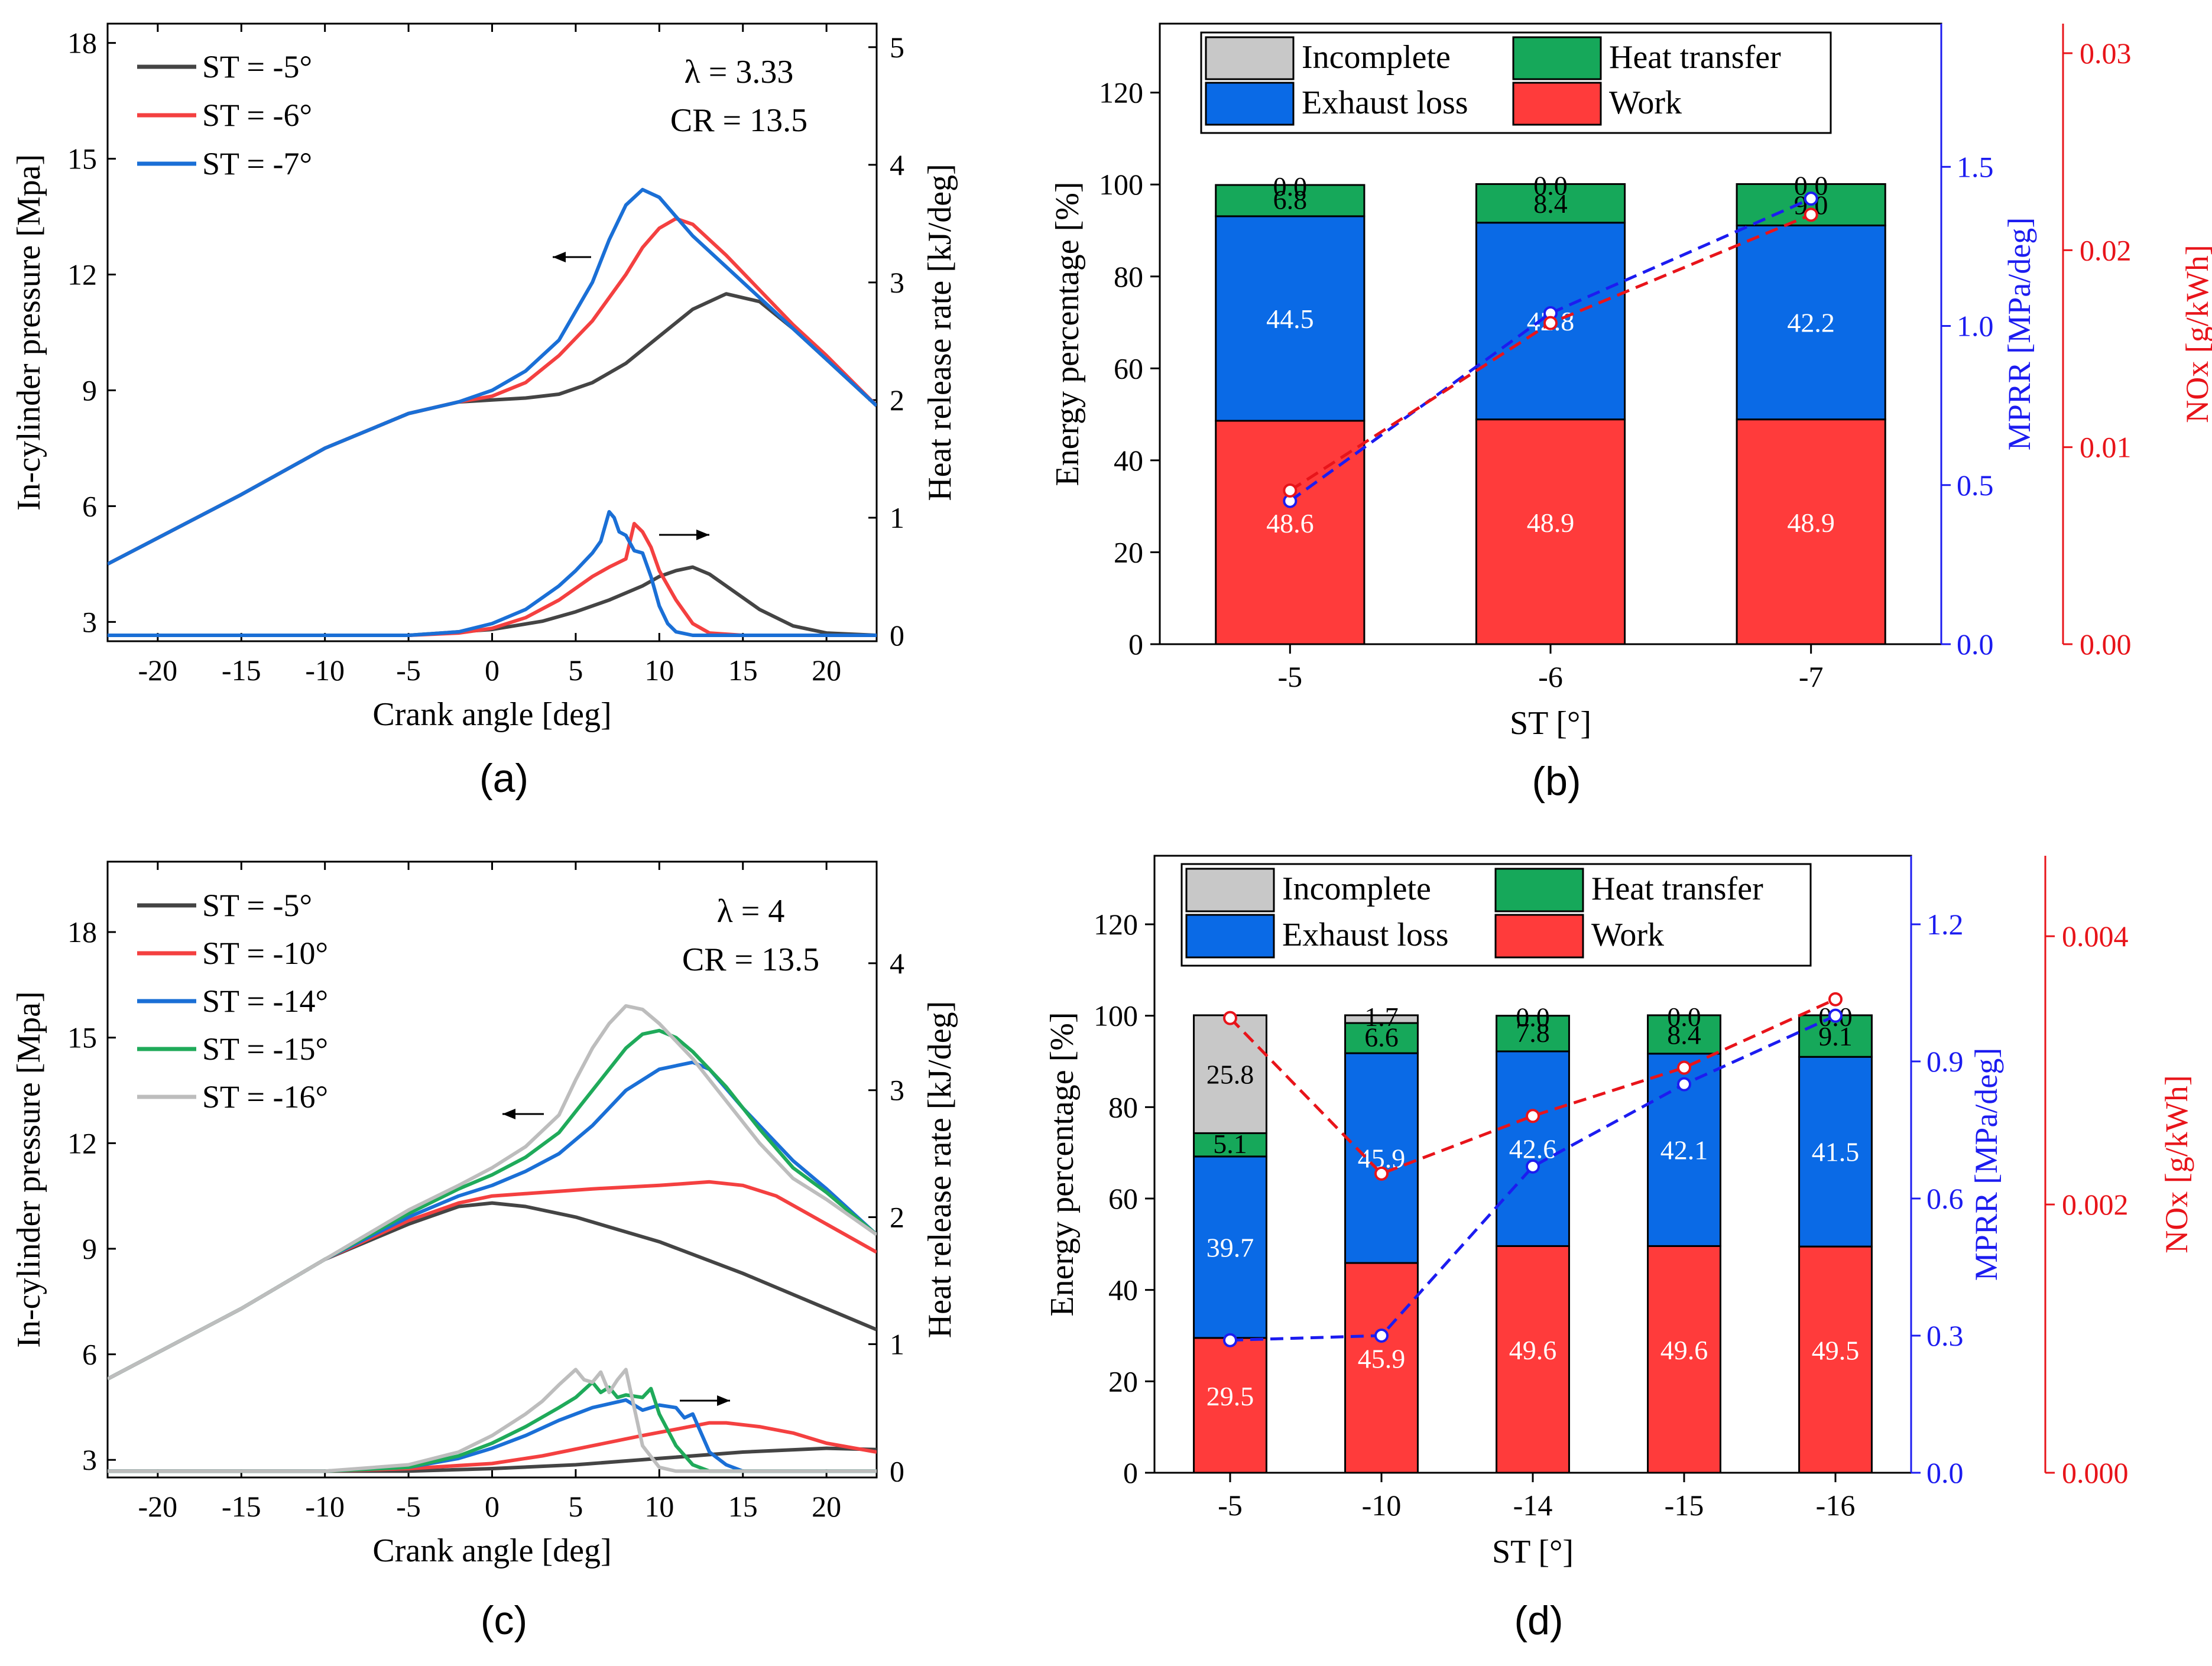 The width and height of the screenshot is (2212, 1666). I want to click on panel-label: (b), so click(1556, 781).